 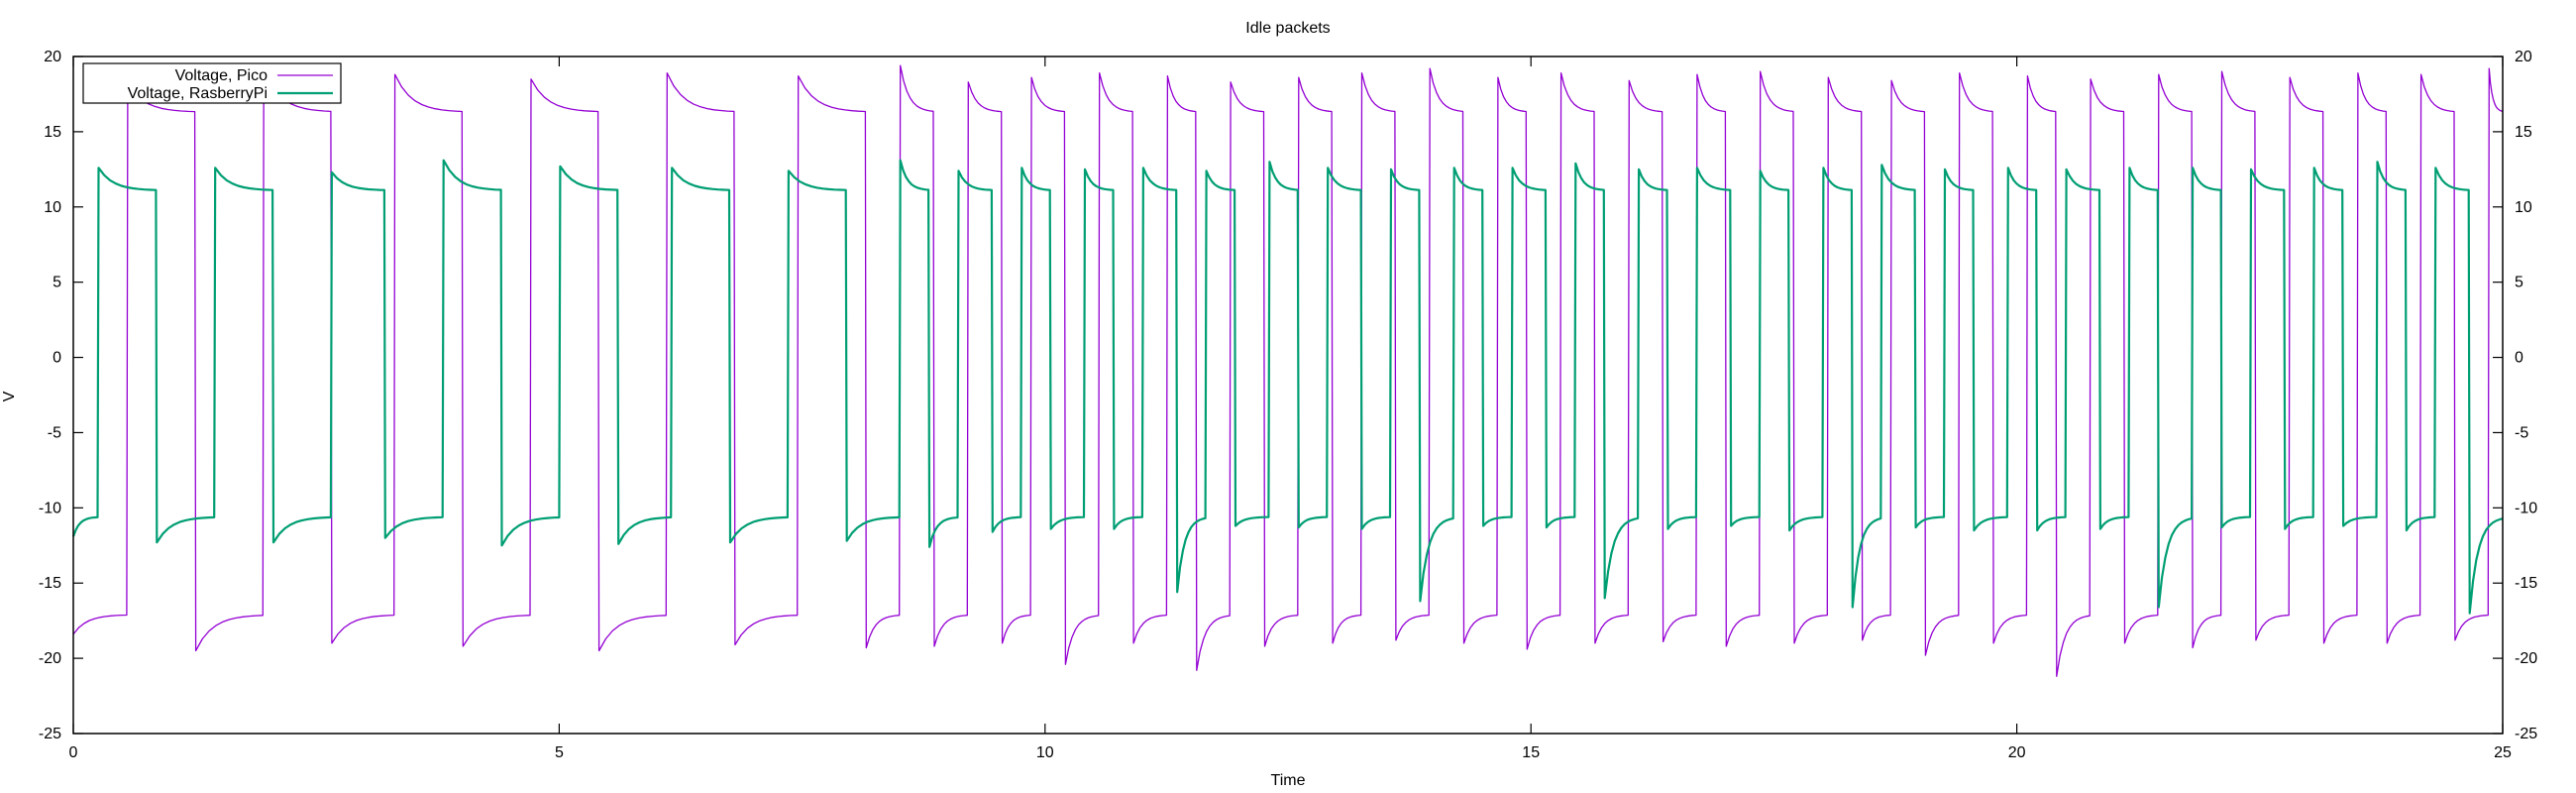 What do you see at coordinates (1531, 752) in the screenshot?
I see `x-tick-label: 15` at bounding box center [1531, 752].